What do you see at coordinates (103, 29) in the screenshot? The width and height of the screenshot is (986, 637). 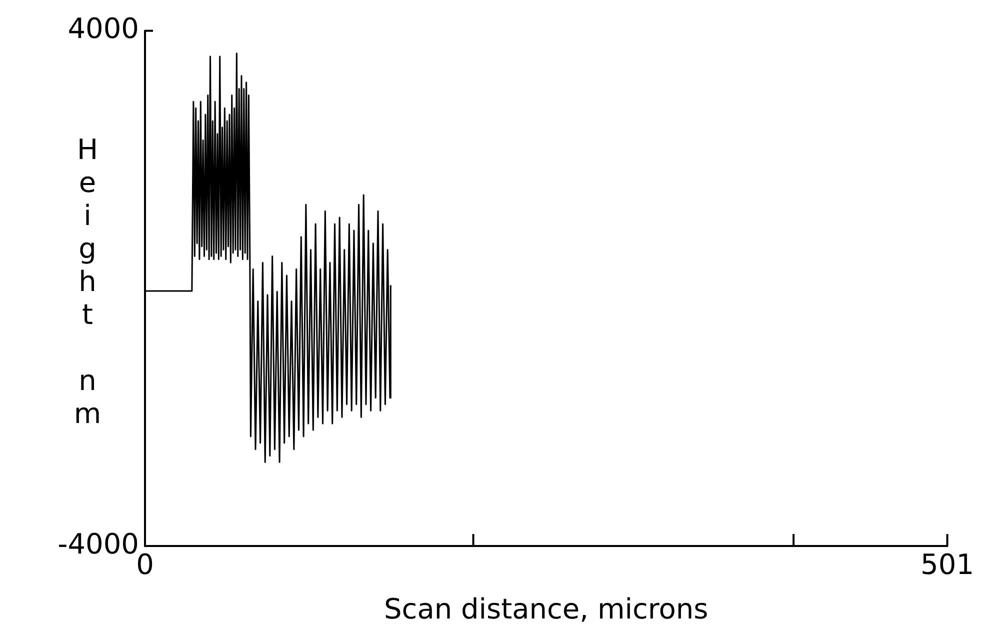 I see `y-tick-label: 4000` at bounding box center [103, 29].